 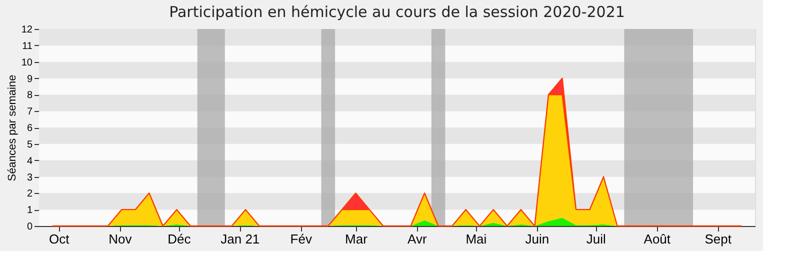 I want to click on x-tick-label: Nov, so click(x=120, y=239).